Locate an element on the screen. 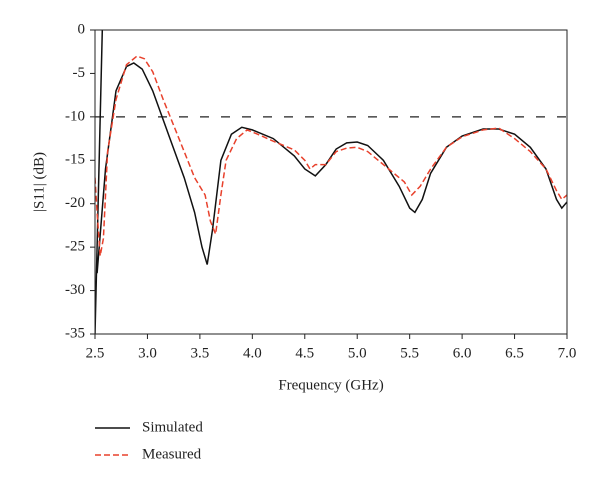 This screenshot has width=600, height=483. y-axis-label: |S11| (dB) is located at coordinates (39, 182).